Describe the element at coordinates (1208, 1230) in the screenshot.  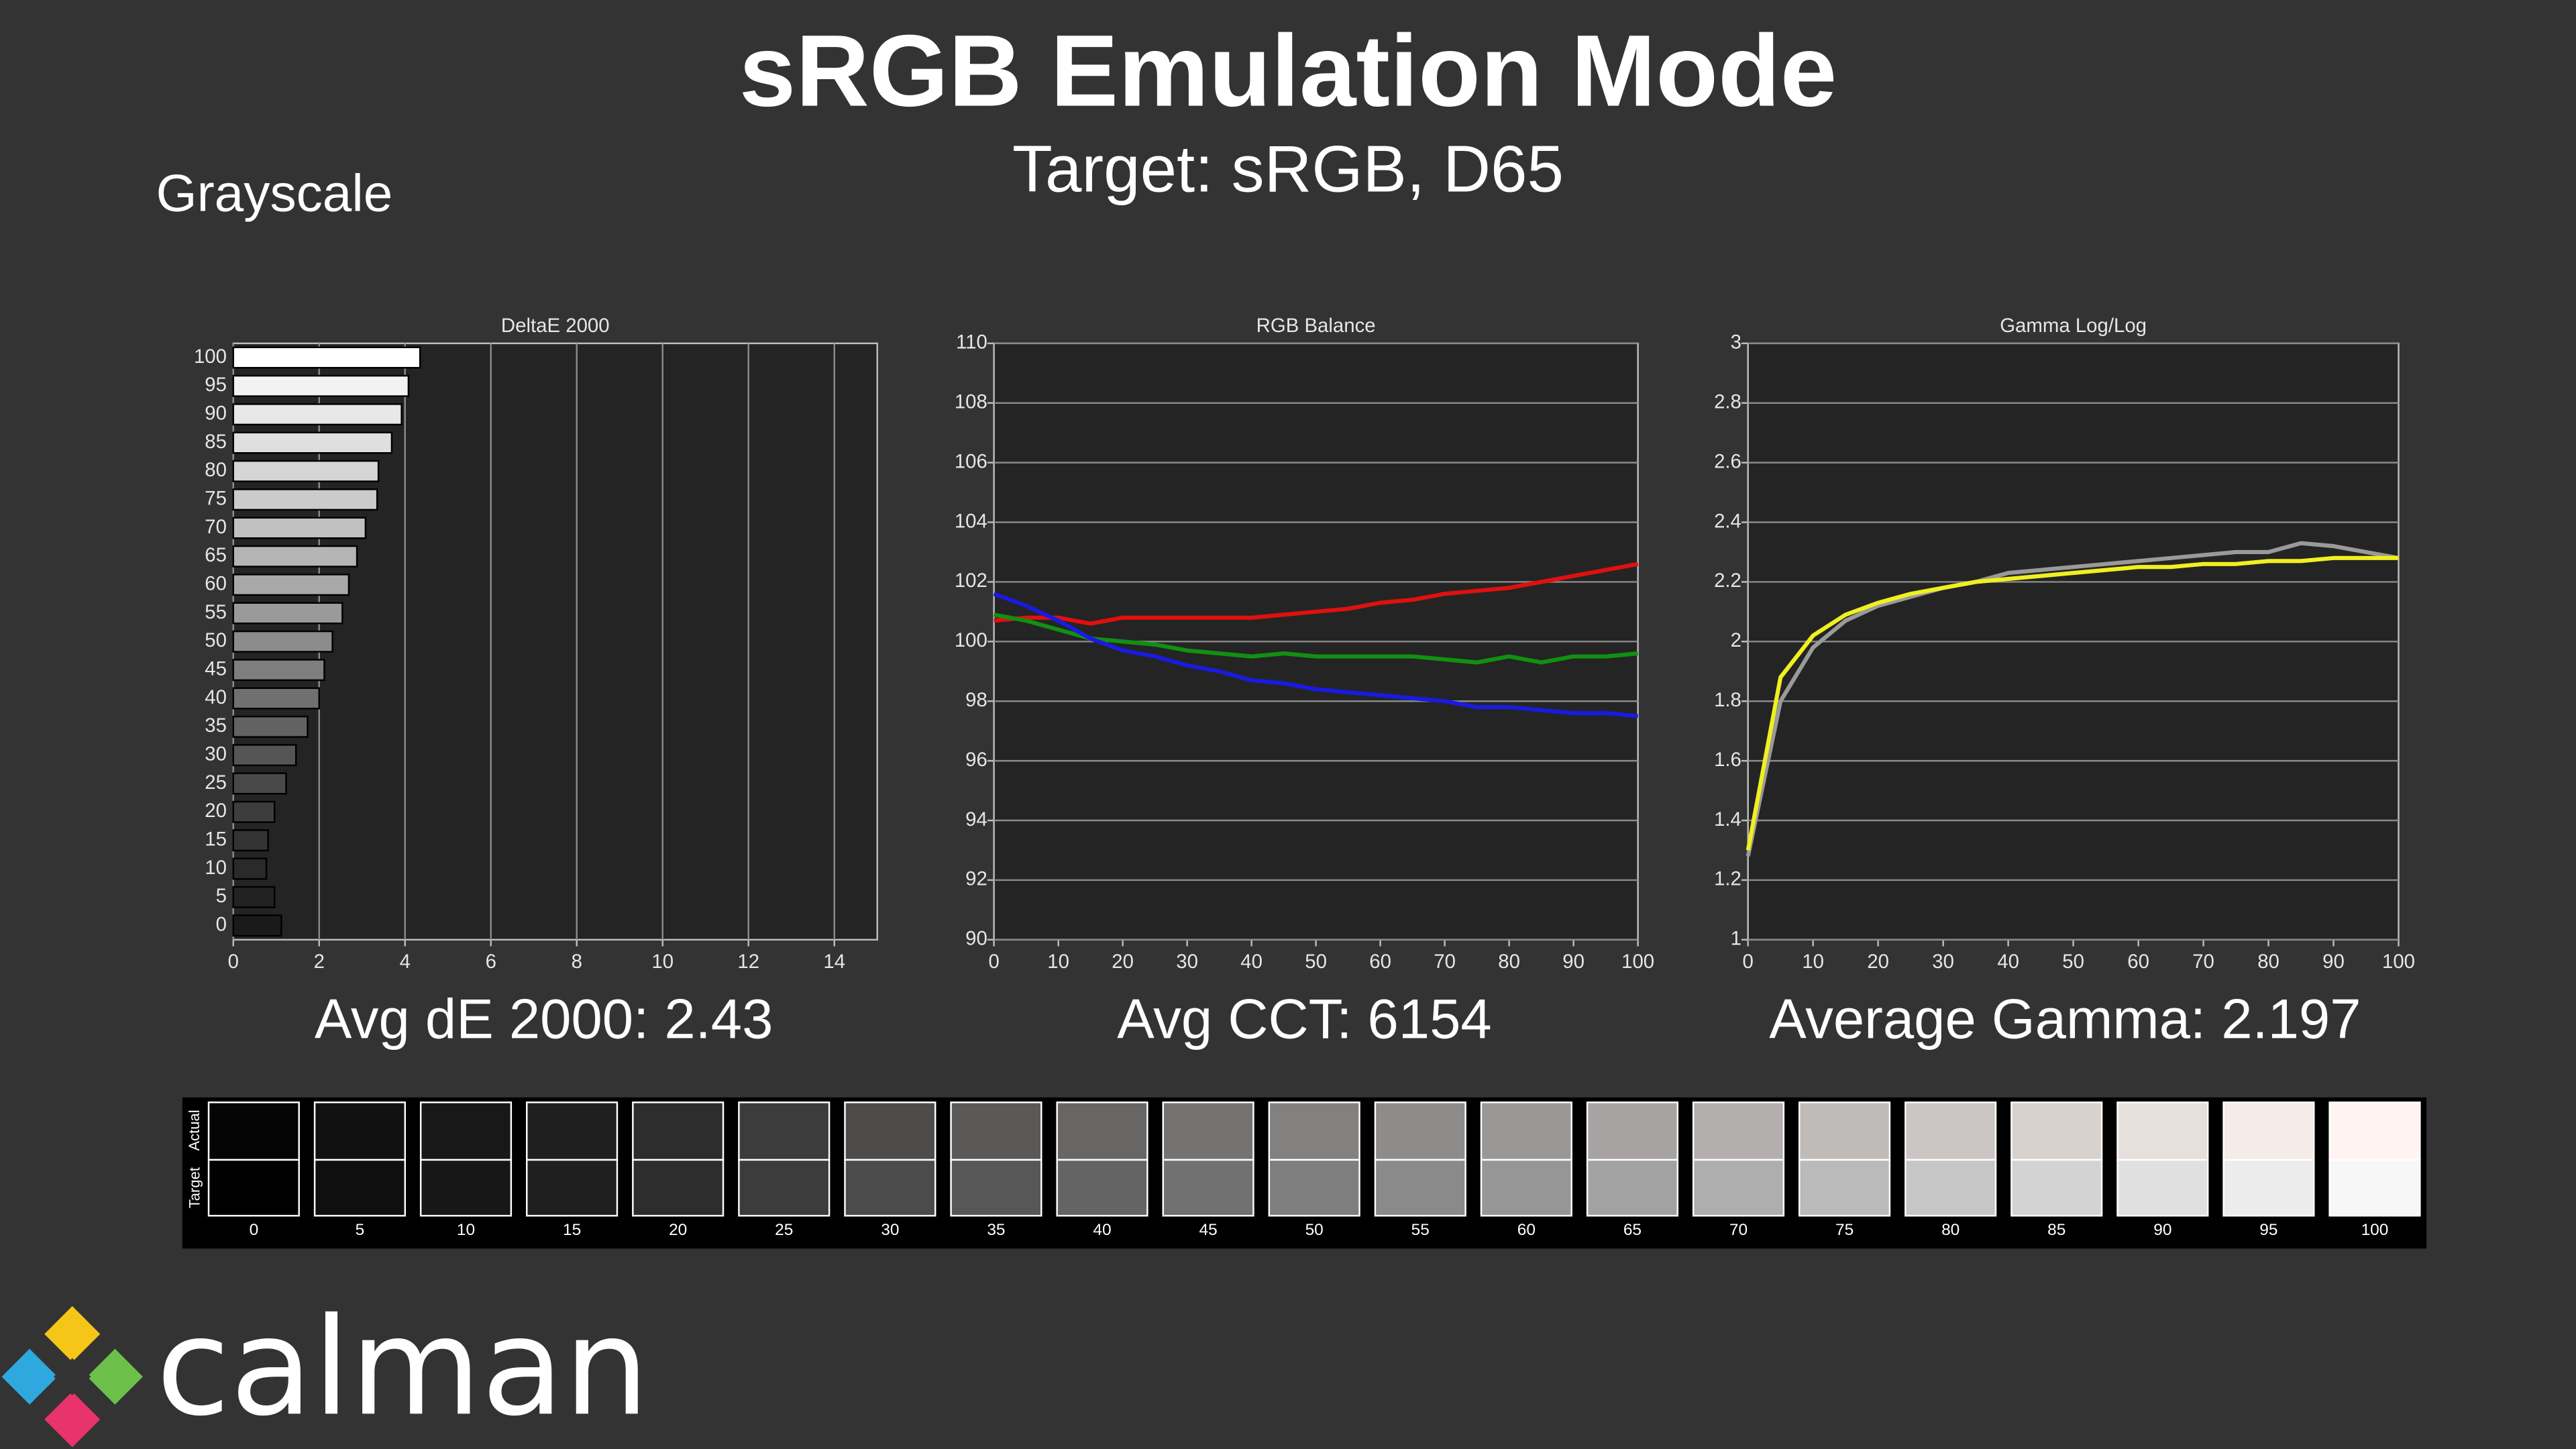
I see `swatch-label: 45` at that location.